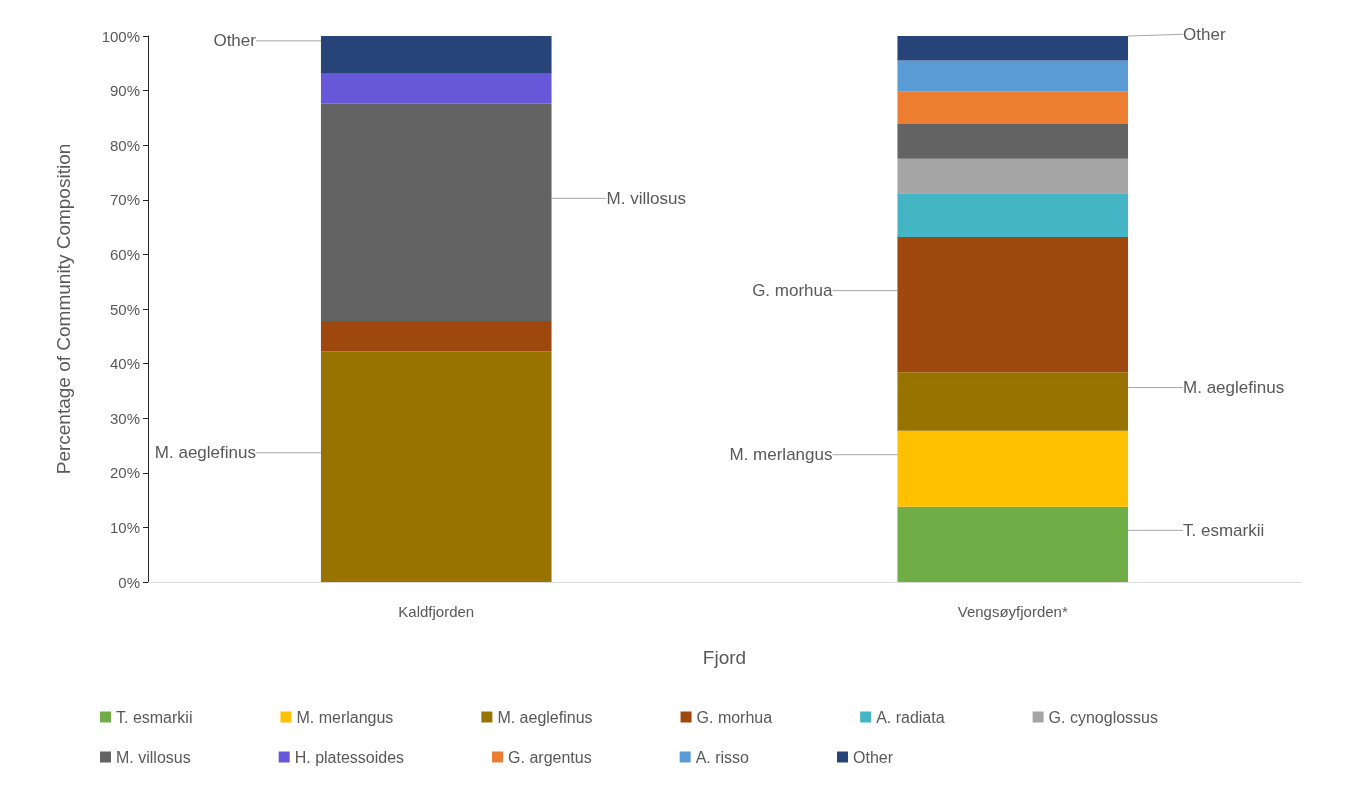 Image resolution: width=1361 pixels, height=787 pixels. What do you see at coordinates (1012, 611) in the screenshot?
I see `x-tick-label: Vengsøyfjorden*` at bounding box center [1012, 611].